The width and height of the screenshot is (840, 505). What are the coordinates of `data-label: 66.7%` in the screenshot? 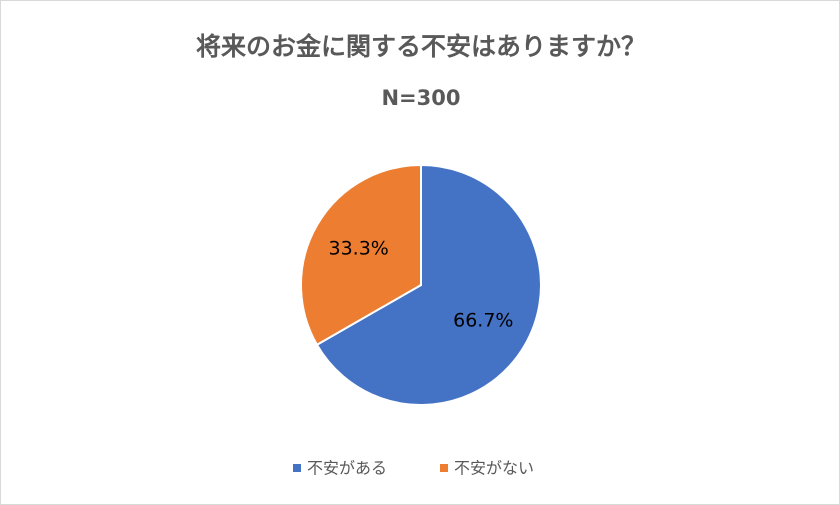 It's located at (483, 321).